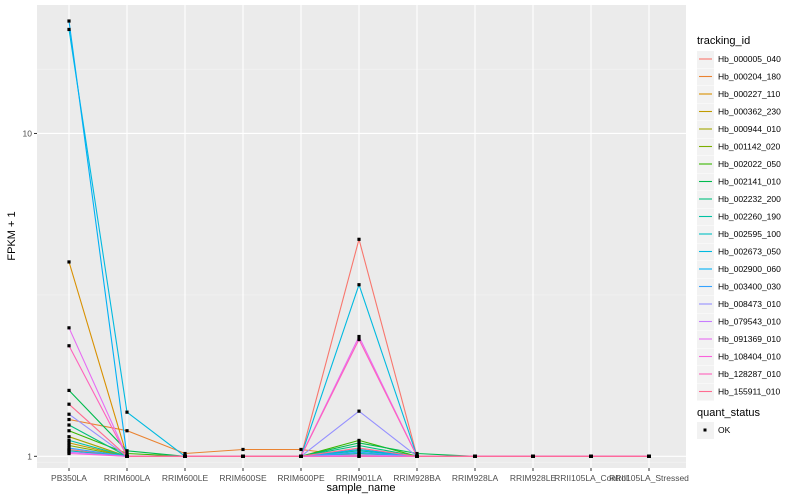 The width and height of the screenshot is (800, 500). What do you see at coordinates (749, 147) in the screenshot?
I see `legend-label: Hb_001142_020` at bounding box center [749, 147].